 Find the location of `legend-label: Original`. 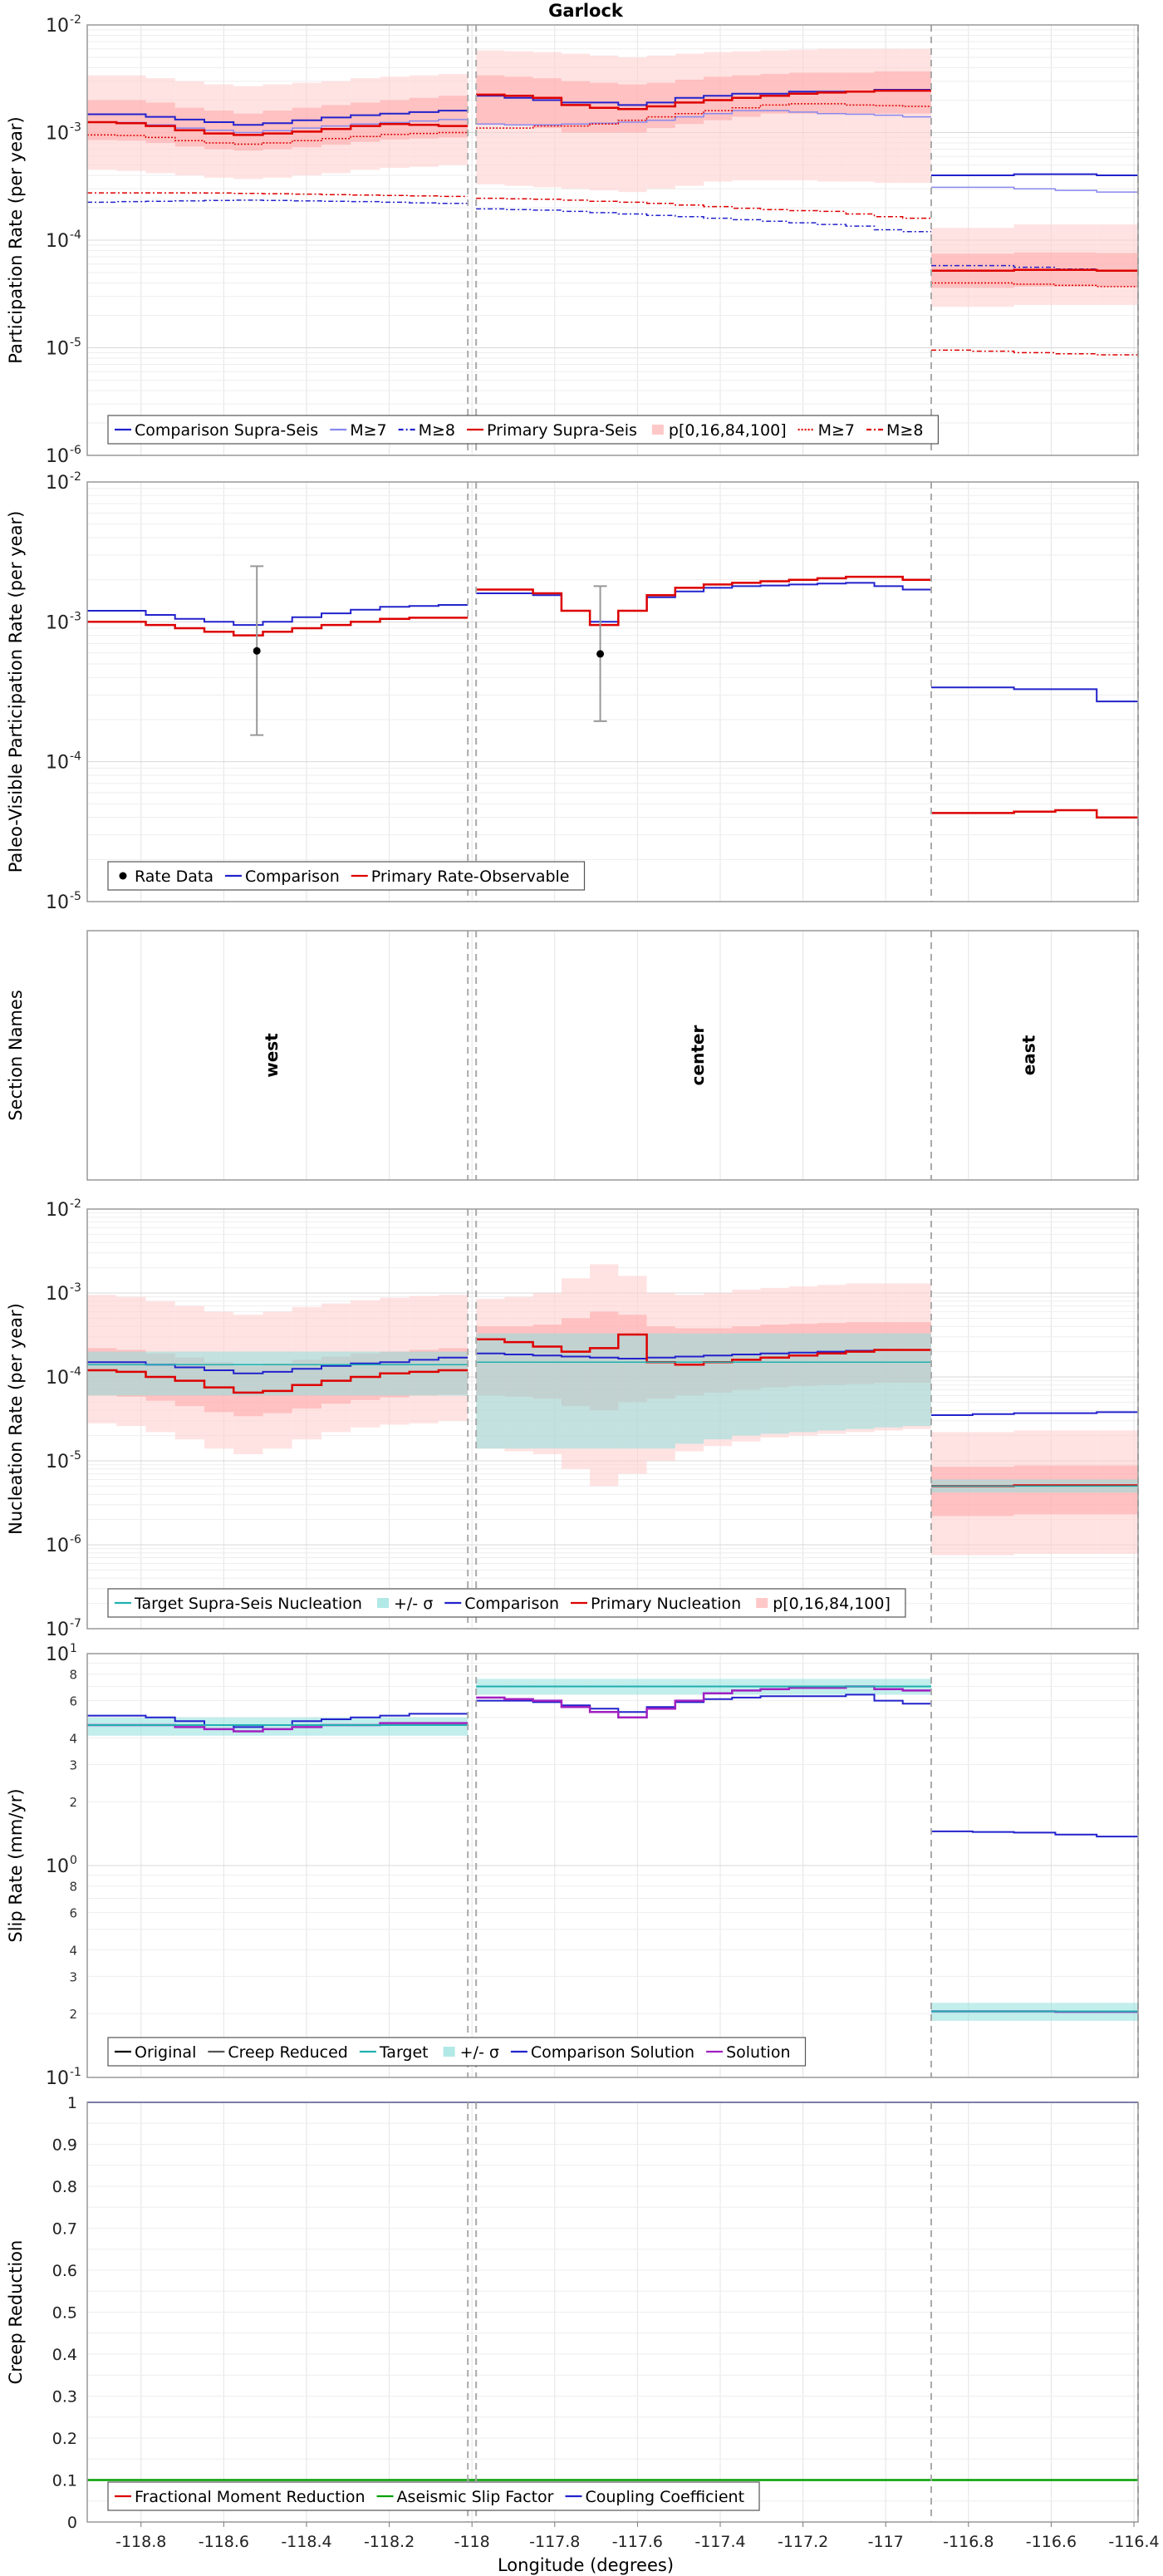

legend-label: Original is located at coordinates (165, 2052).